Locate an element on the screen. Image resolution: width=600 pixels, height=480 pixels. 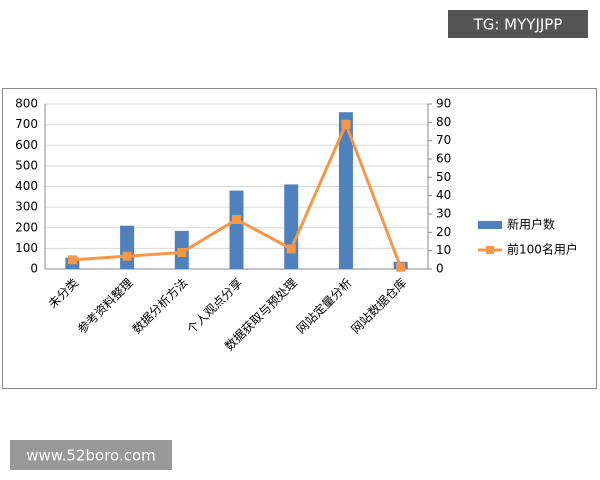
y-tick-label: 0 is located at coordinates (34, 269).